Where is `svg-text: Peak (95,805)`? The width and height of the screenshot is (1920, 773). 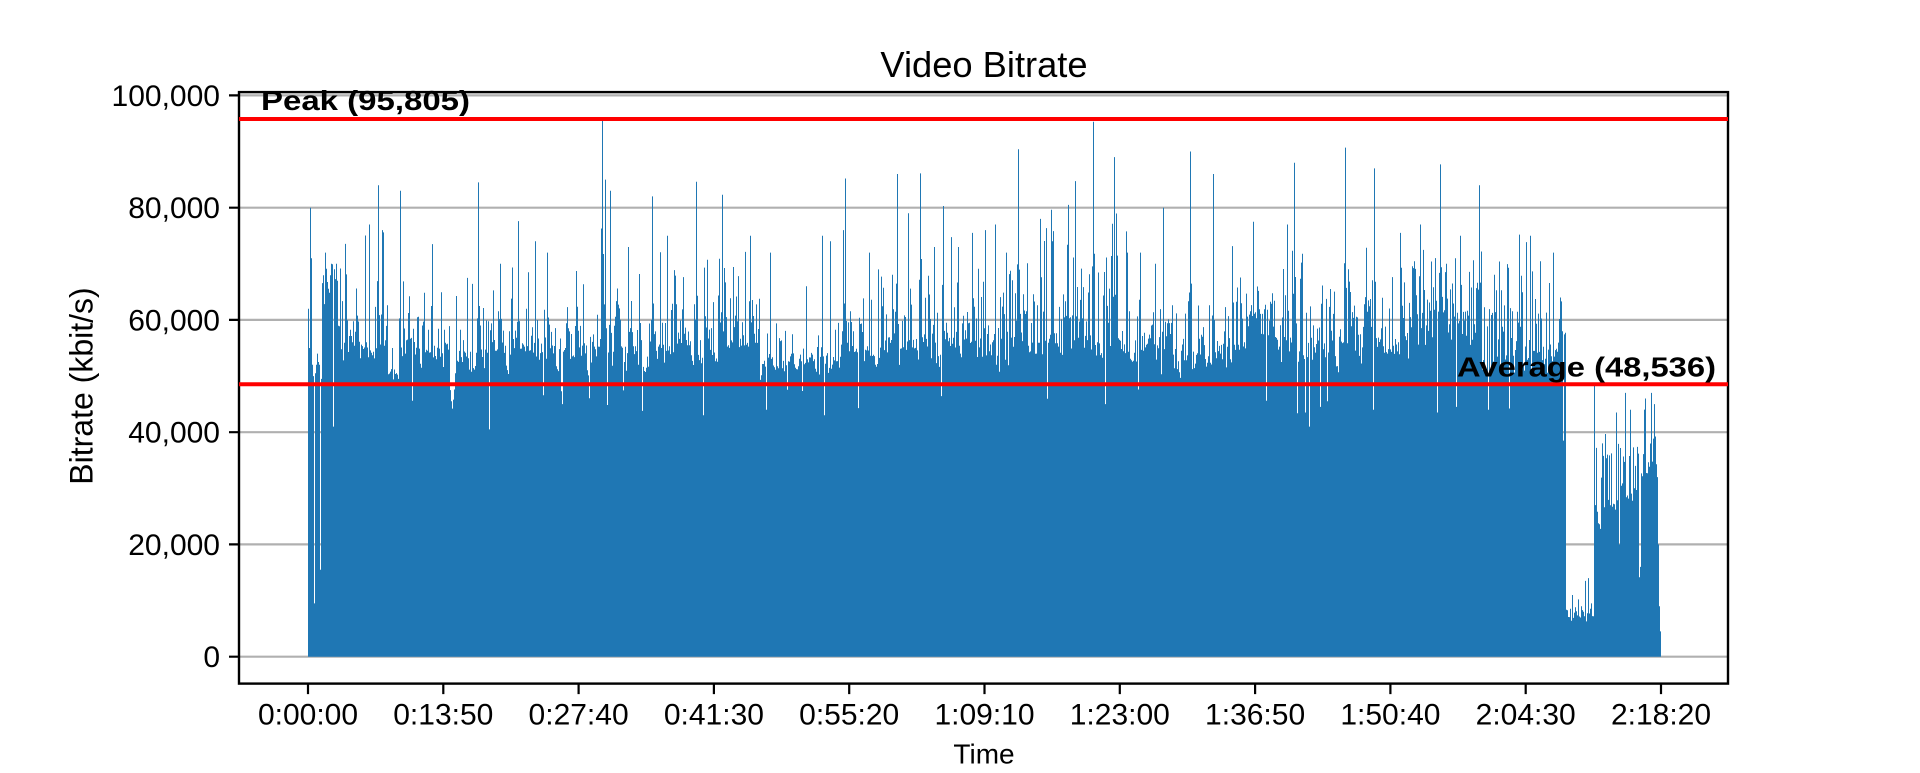
svg-text: Peak (95,805) is located at coordinates (365, 100).